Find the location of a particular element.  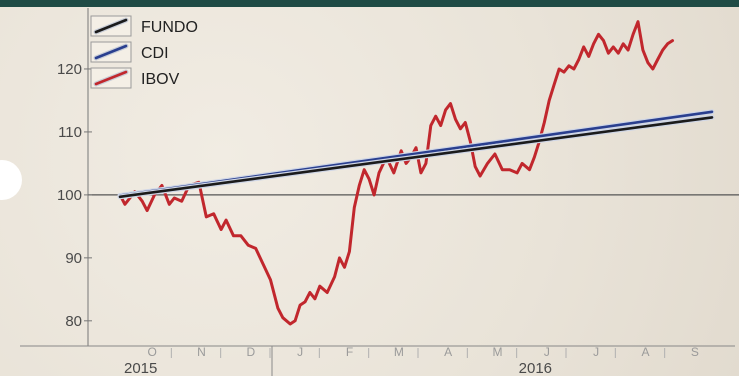

x-tick-label-month: F is located at coordinates (350, 352).